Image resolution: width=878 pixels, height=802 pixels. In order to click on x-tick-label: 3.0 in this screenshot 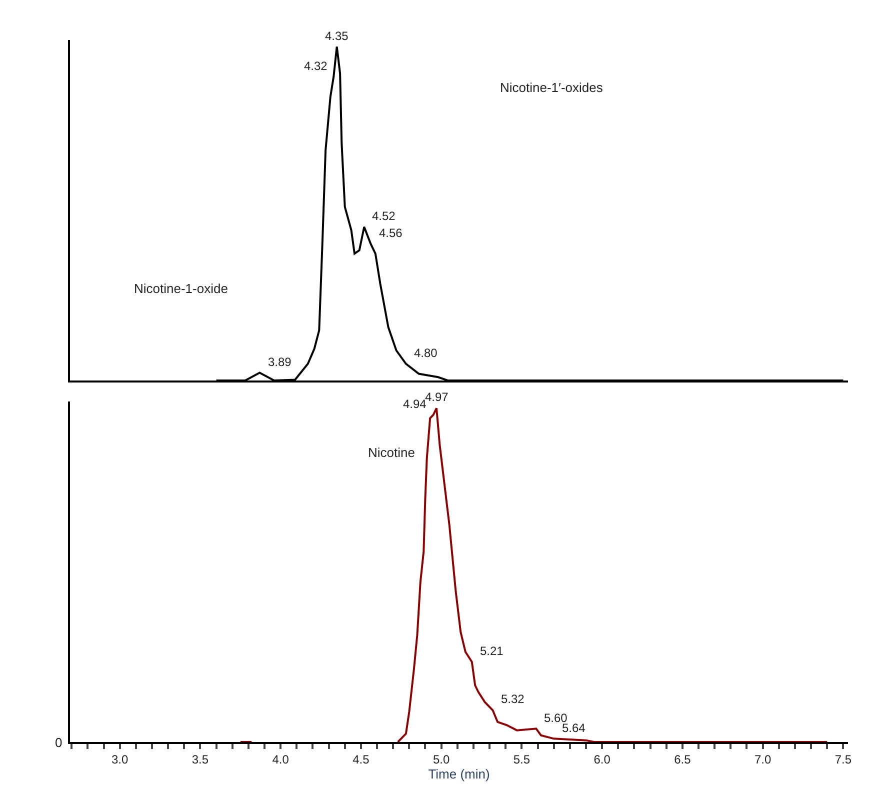, I will do `click(119, 759)`.